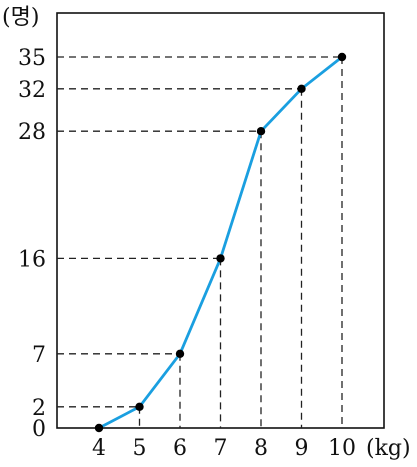  What do you see at coordinates (39, 429) in the screenshot?
I see `y-tick-label: 0` at bounding box center [39, 429].